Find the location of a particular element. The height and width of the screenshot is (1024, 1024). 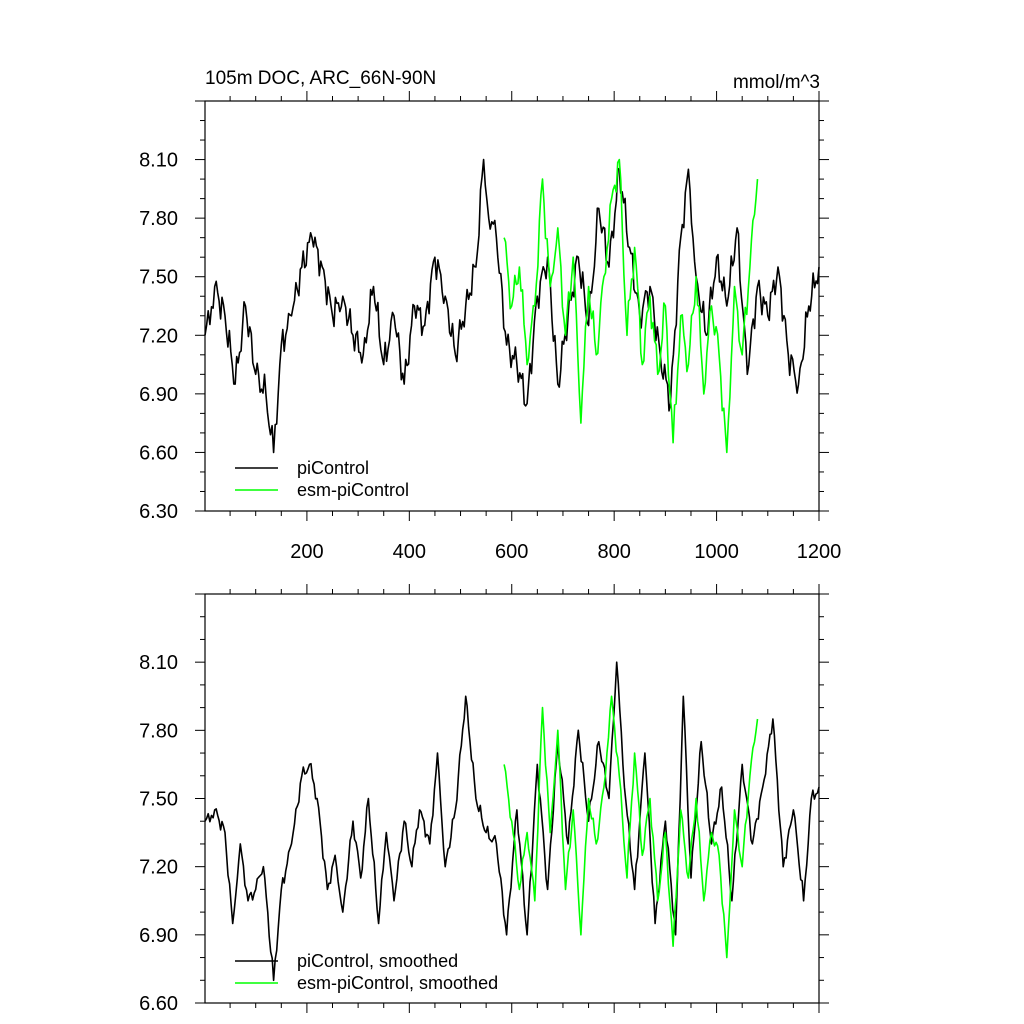

x-tick-label: 600 is located at coordinates (511, 552).